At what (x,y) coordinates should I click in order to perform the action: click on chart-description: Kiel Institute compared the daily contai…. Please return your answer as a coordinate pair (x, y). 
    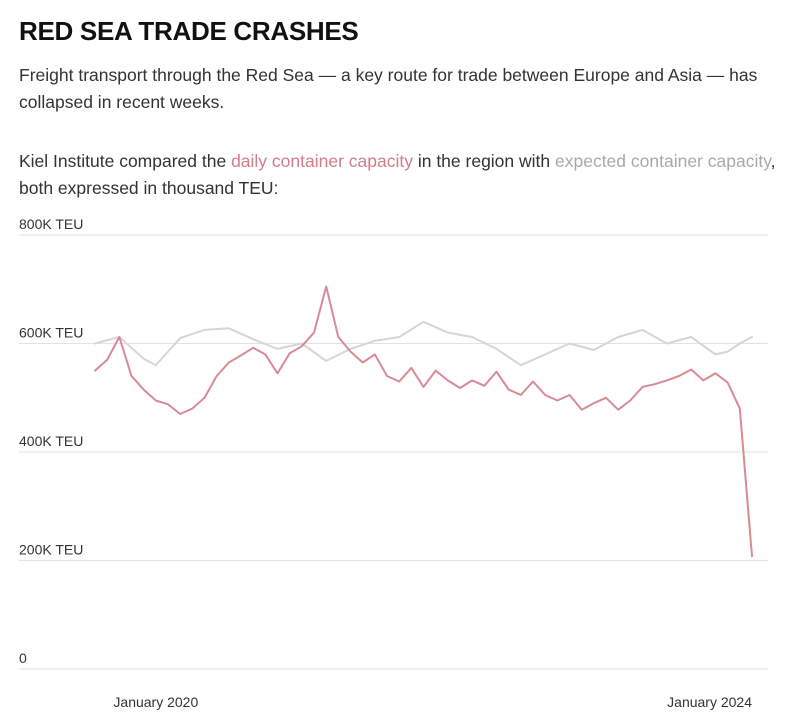
    Looking at the image, I should click on (399, 175).